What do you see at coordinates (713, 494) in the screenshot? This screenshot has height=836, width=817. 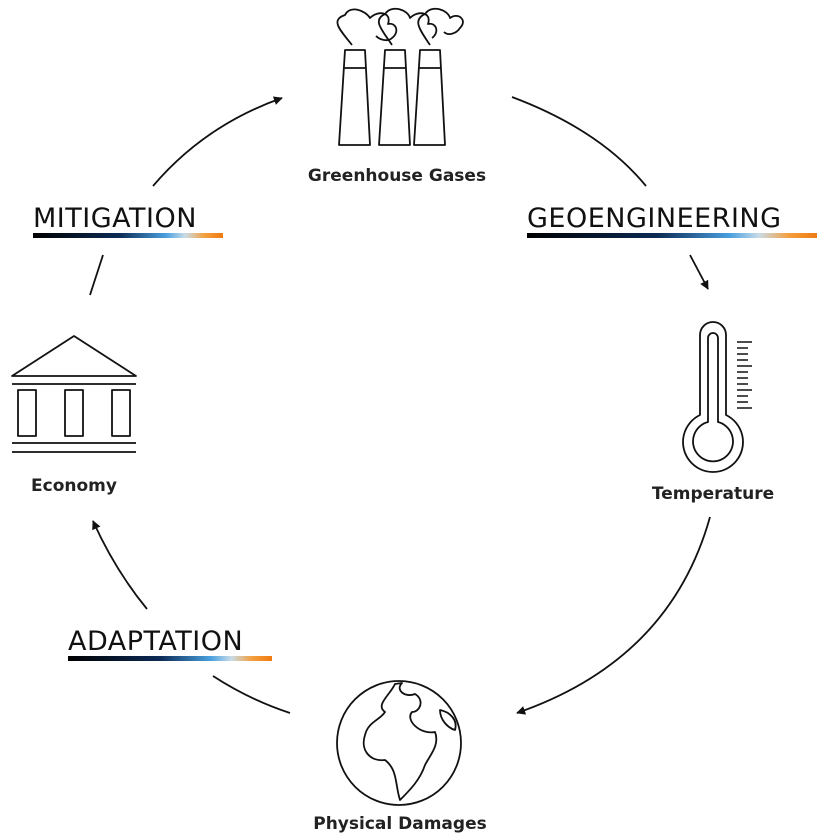 I see `node-label: Temperature` at bounding box center [713, 494].